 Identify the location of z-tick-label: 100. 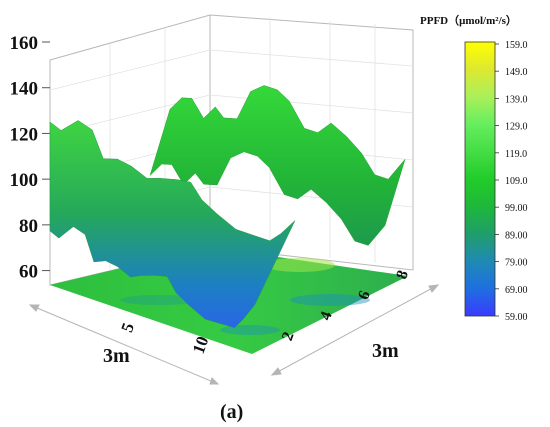
(24, 180).